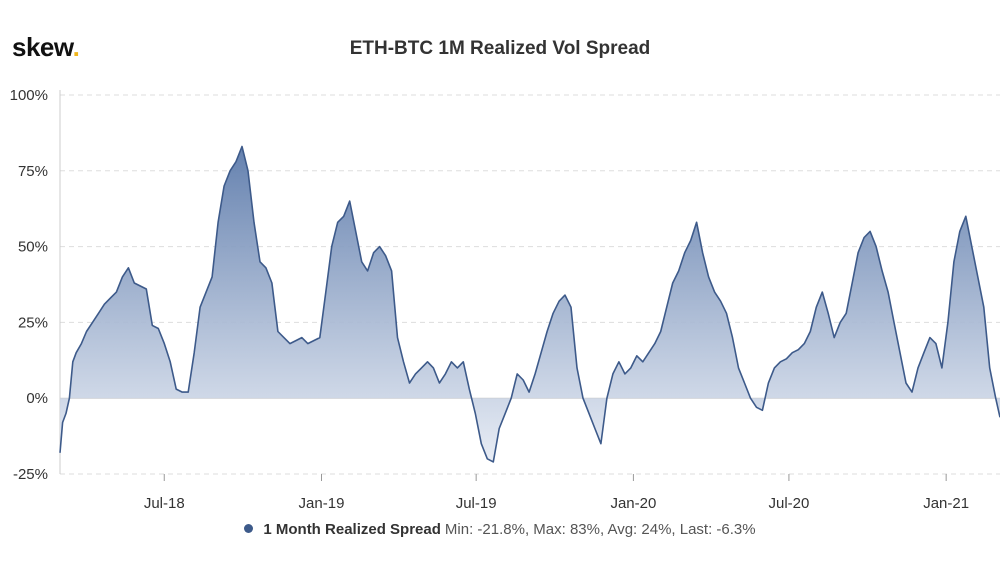  Describe the element at coordinates (29, 95) in the screenshot. I see `y-tick-label: 100%` at that location.